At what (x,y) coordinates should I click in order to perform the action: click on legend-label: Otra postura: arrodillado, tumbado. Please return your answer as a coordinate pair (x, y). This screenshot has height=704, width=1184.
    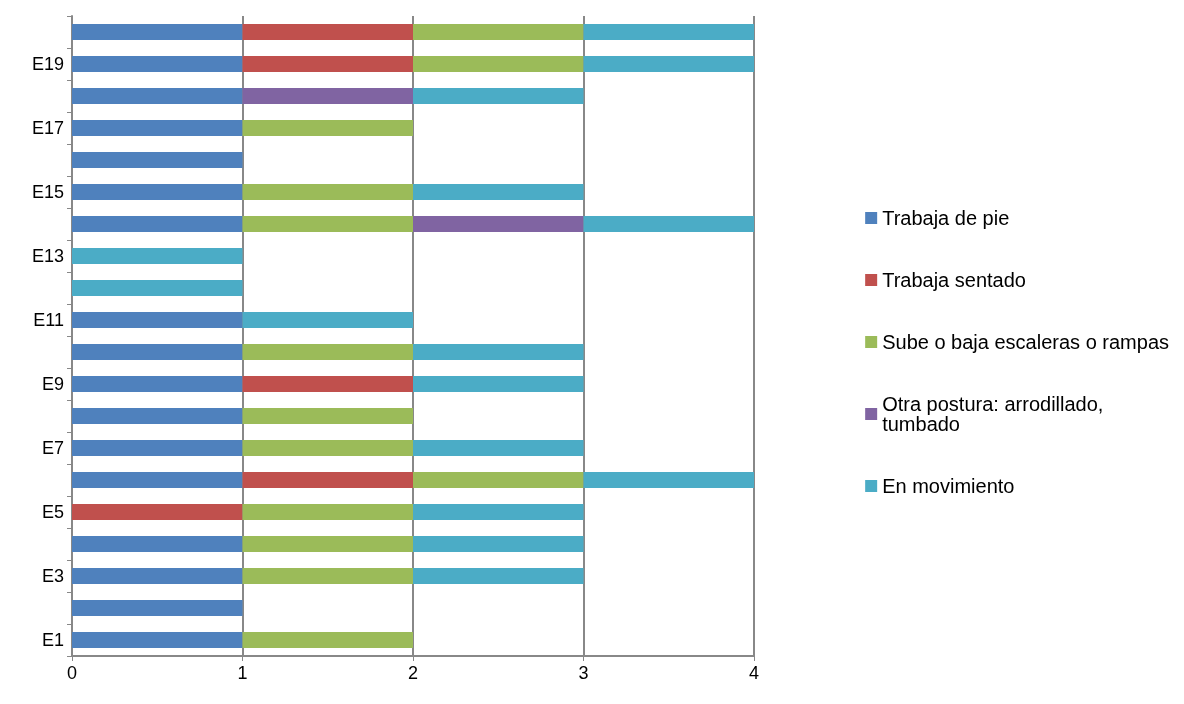
    Looking at the image, I should click on (995, 414).